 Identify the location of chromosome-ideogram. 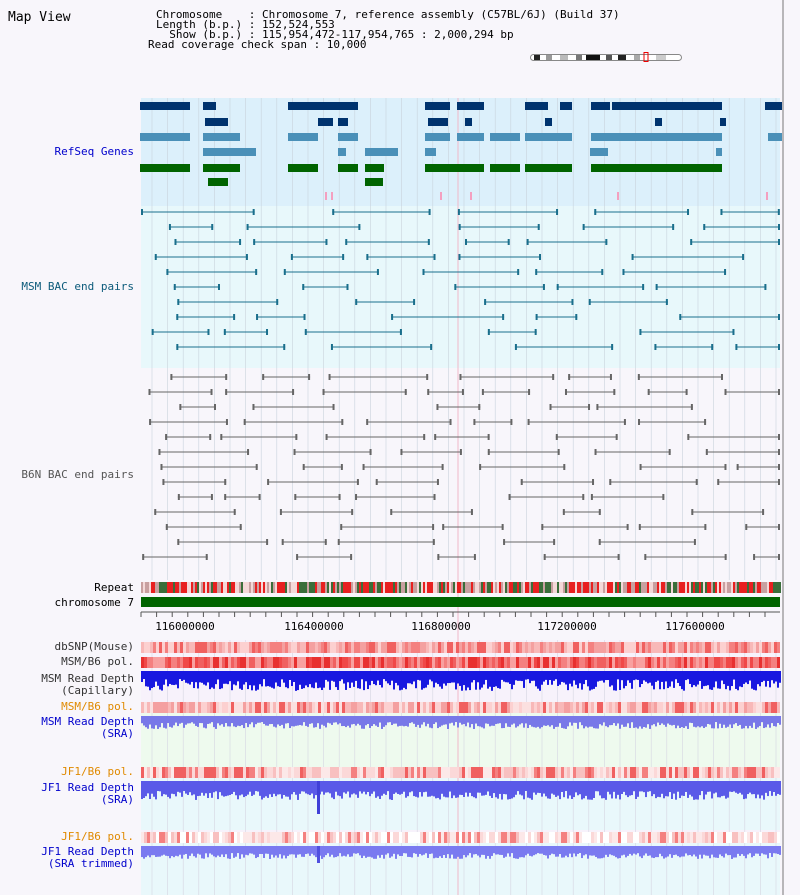
(606, 57).